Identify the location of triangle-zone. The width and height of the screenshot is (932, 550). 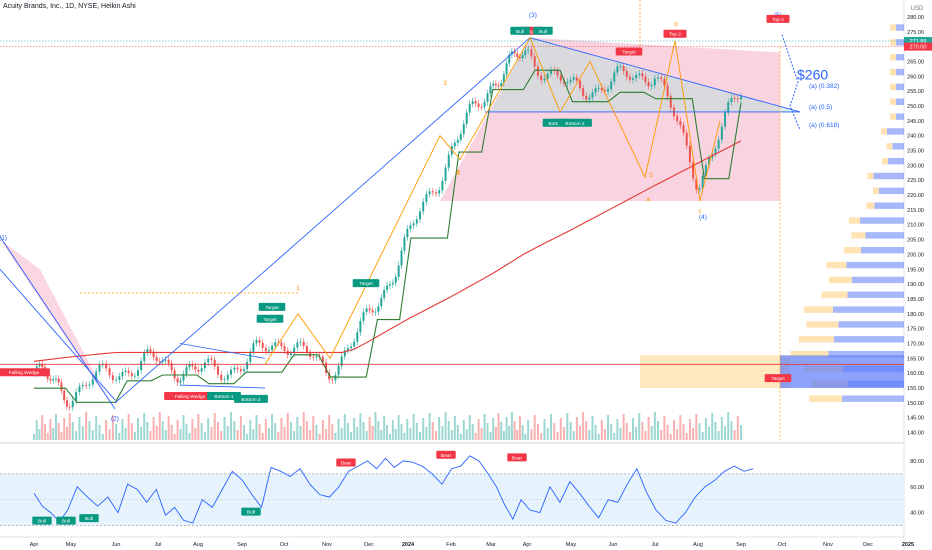
(645, 74).